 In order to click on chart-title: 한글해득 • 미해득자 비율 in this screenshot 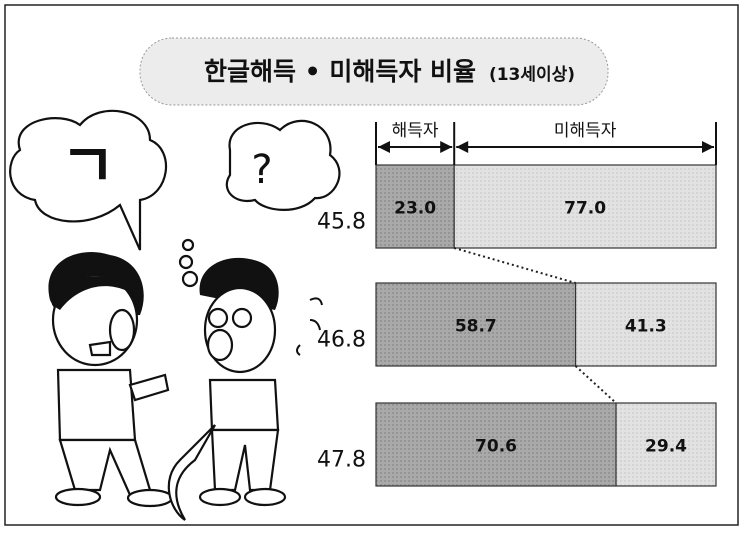, I will do `click(340, 71)`.